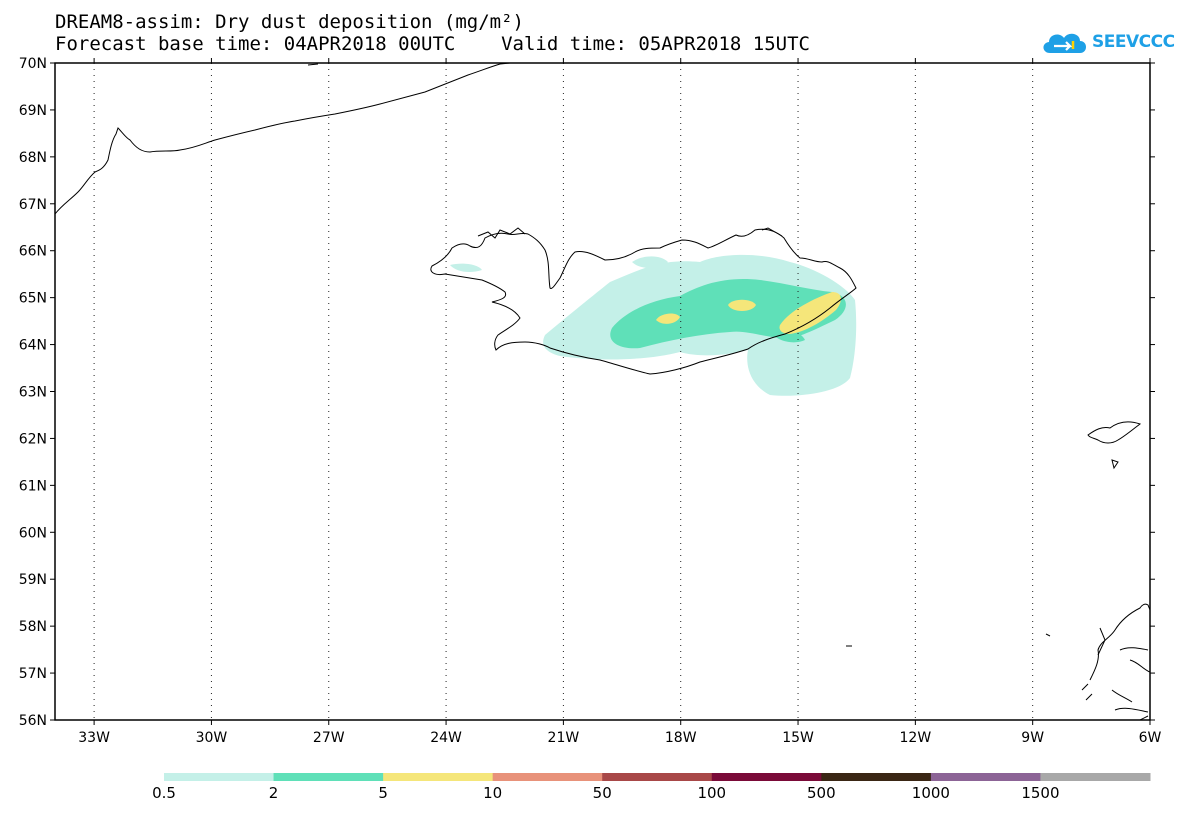 Image resolution: width=1177 pixels, height=815 pixels. What do you see at coordinates (1093, 664) in the screenshot?
I see `hebrides-coastline` at bounding box center [1093, 664].